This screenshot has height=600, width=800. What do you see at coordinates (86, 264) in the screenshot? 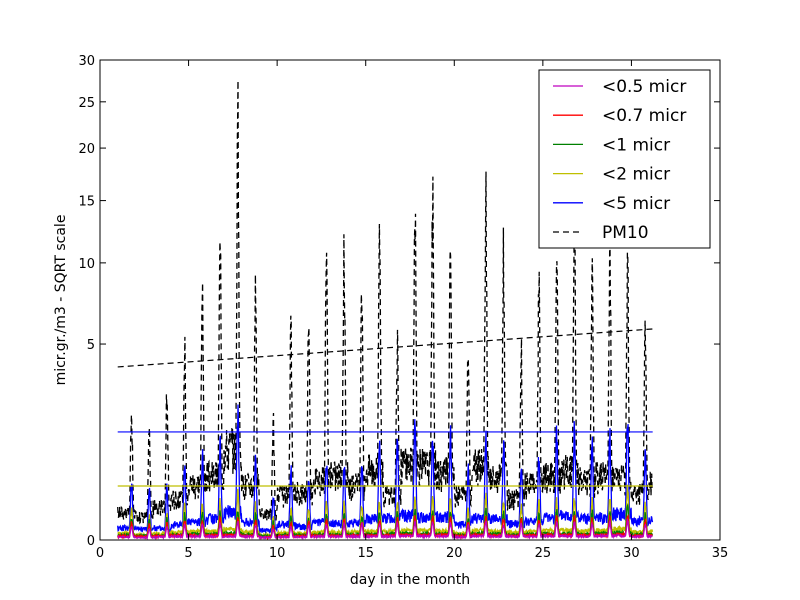
I see `y-tick-label: 10` at bounding box center [86, 264].